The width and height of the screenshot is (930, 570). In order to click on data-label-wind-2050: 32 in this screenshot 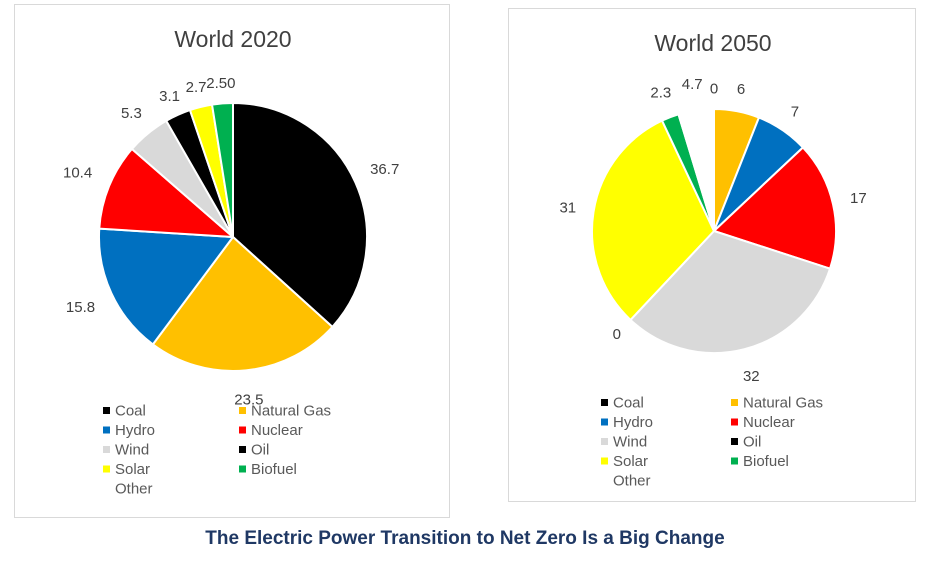, I will do `click(751, 376)`.